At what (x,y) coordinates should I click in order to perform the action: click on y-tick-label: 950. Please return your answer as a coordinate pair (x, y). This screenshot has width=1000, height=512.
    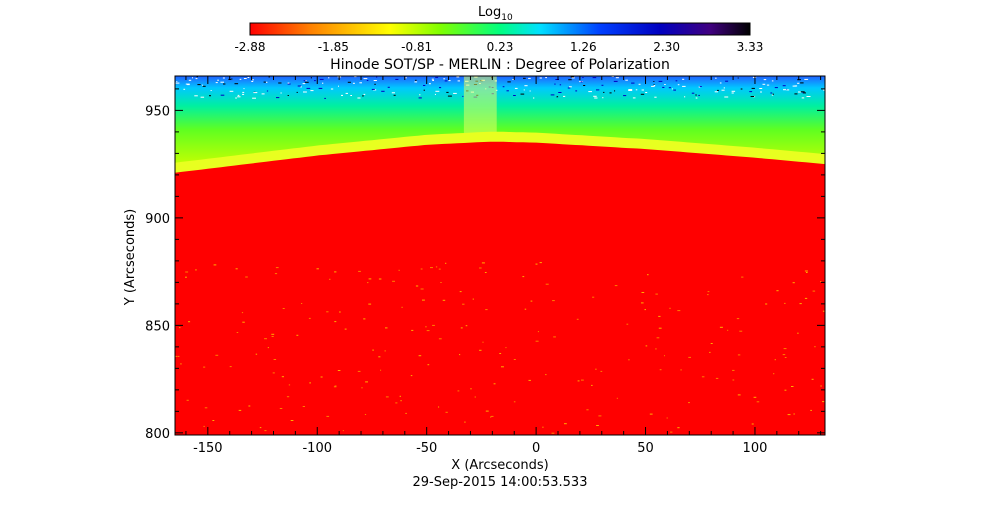
    Looking at the image, I should click on (157, 111).